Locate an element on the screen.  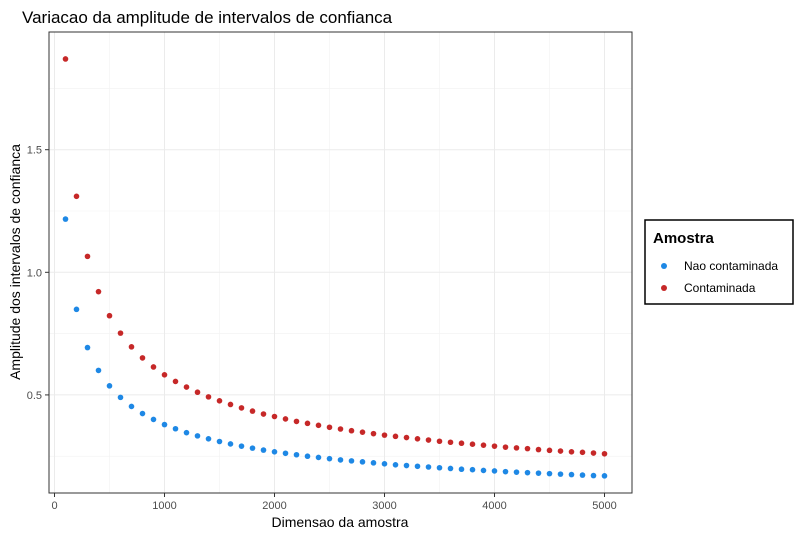
x-tick-label: 3000 is located at coordinates (384, 506).